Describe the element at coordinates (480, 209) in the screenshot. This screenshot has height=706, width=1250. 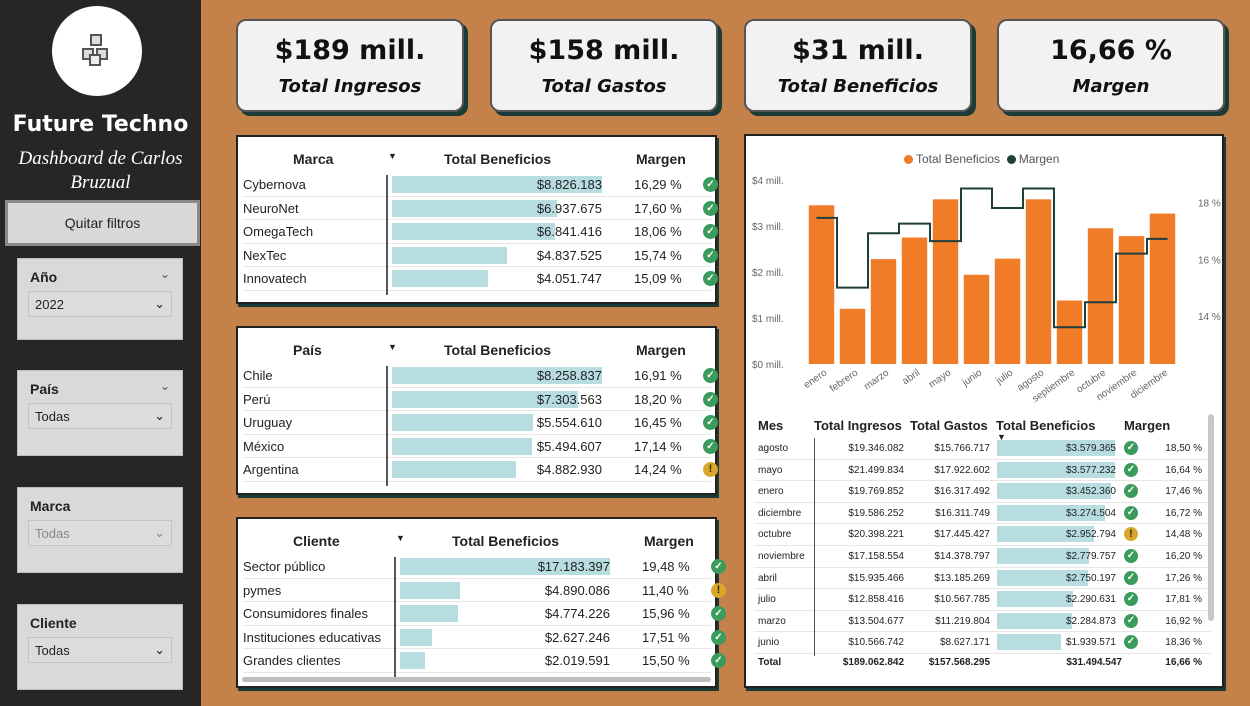
I see `table-row: NeuroNet $6.937.675 17,60 % ✓` at that location.